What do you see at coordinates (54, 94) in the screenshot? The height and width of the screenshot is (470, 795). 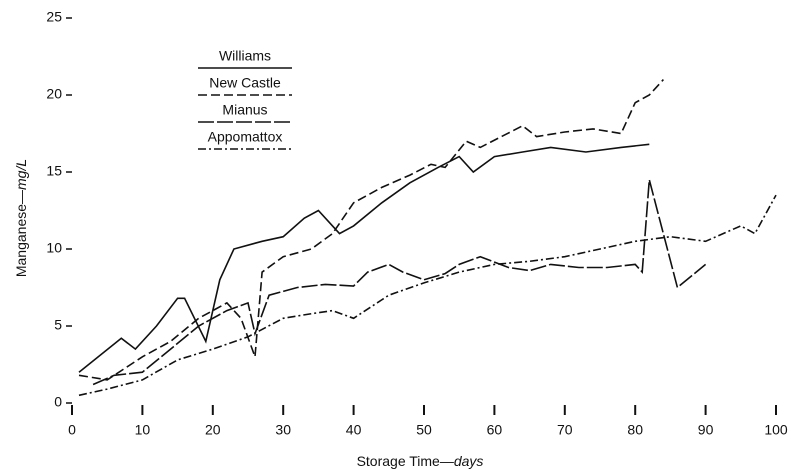 I see `y-tick-label: 20` at bounding box center [54, 94].